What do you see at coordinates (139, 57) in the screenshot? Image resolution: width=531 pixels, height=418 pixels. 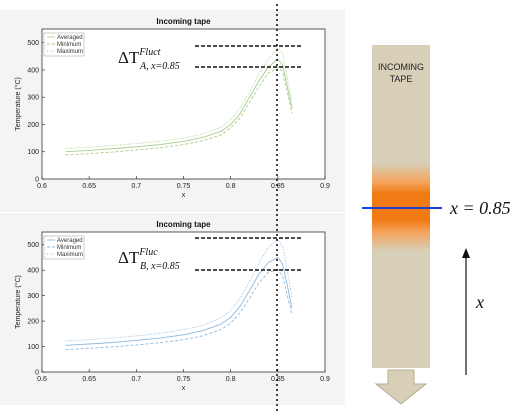 I see `delta-t-annotation: ΔTFluct` at bounding box center [139, 57].